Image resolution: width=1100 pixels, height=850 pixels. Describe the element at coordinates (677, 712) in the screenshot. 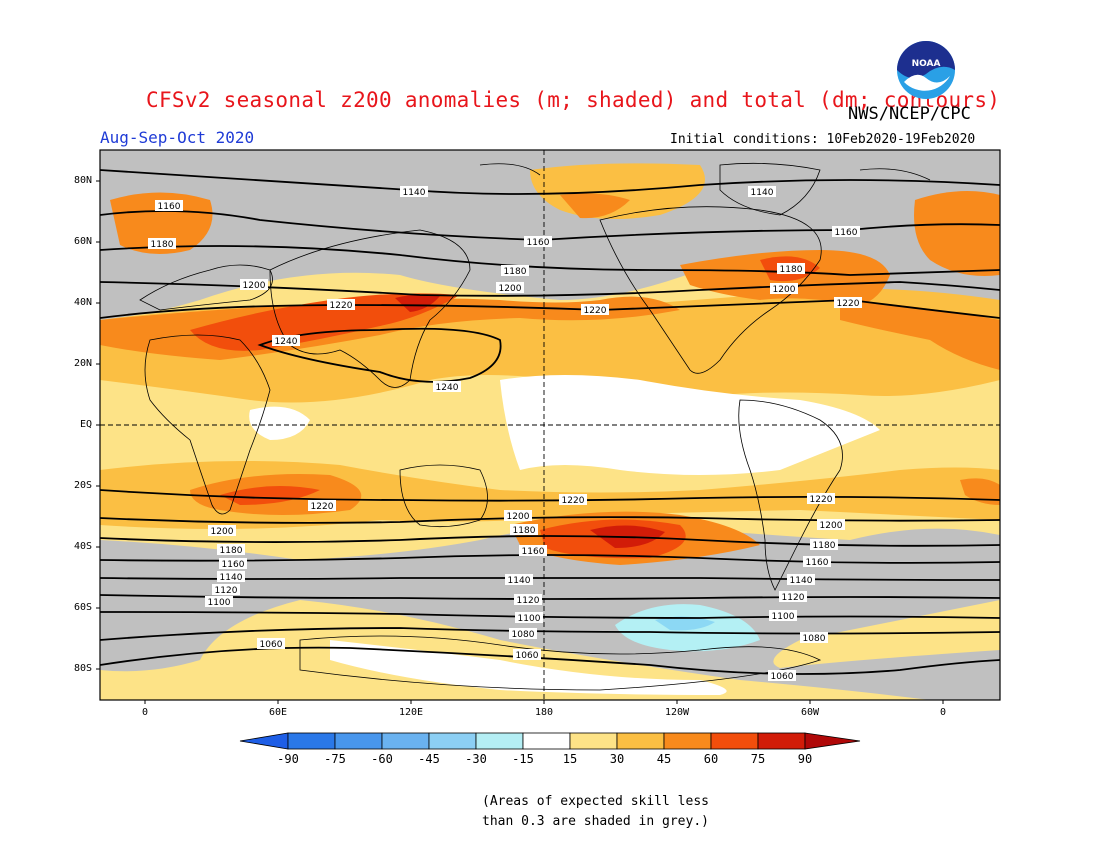

I see `lon-label: 120W` at that location.